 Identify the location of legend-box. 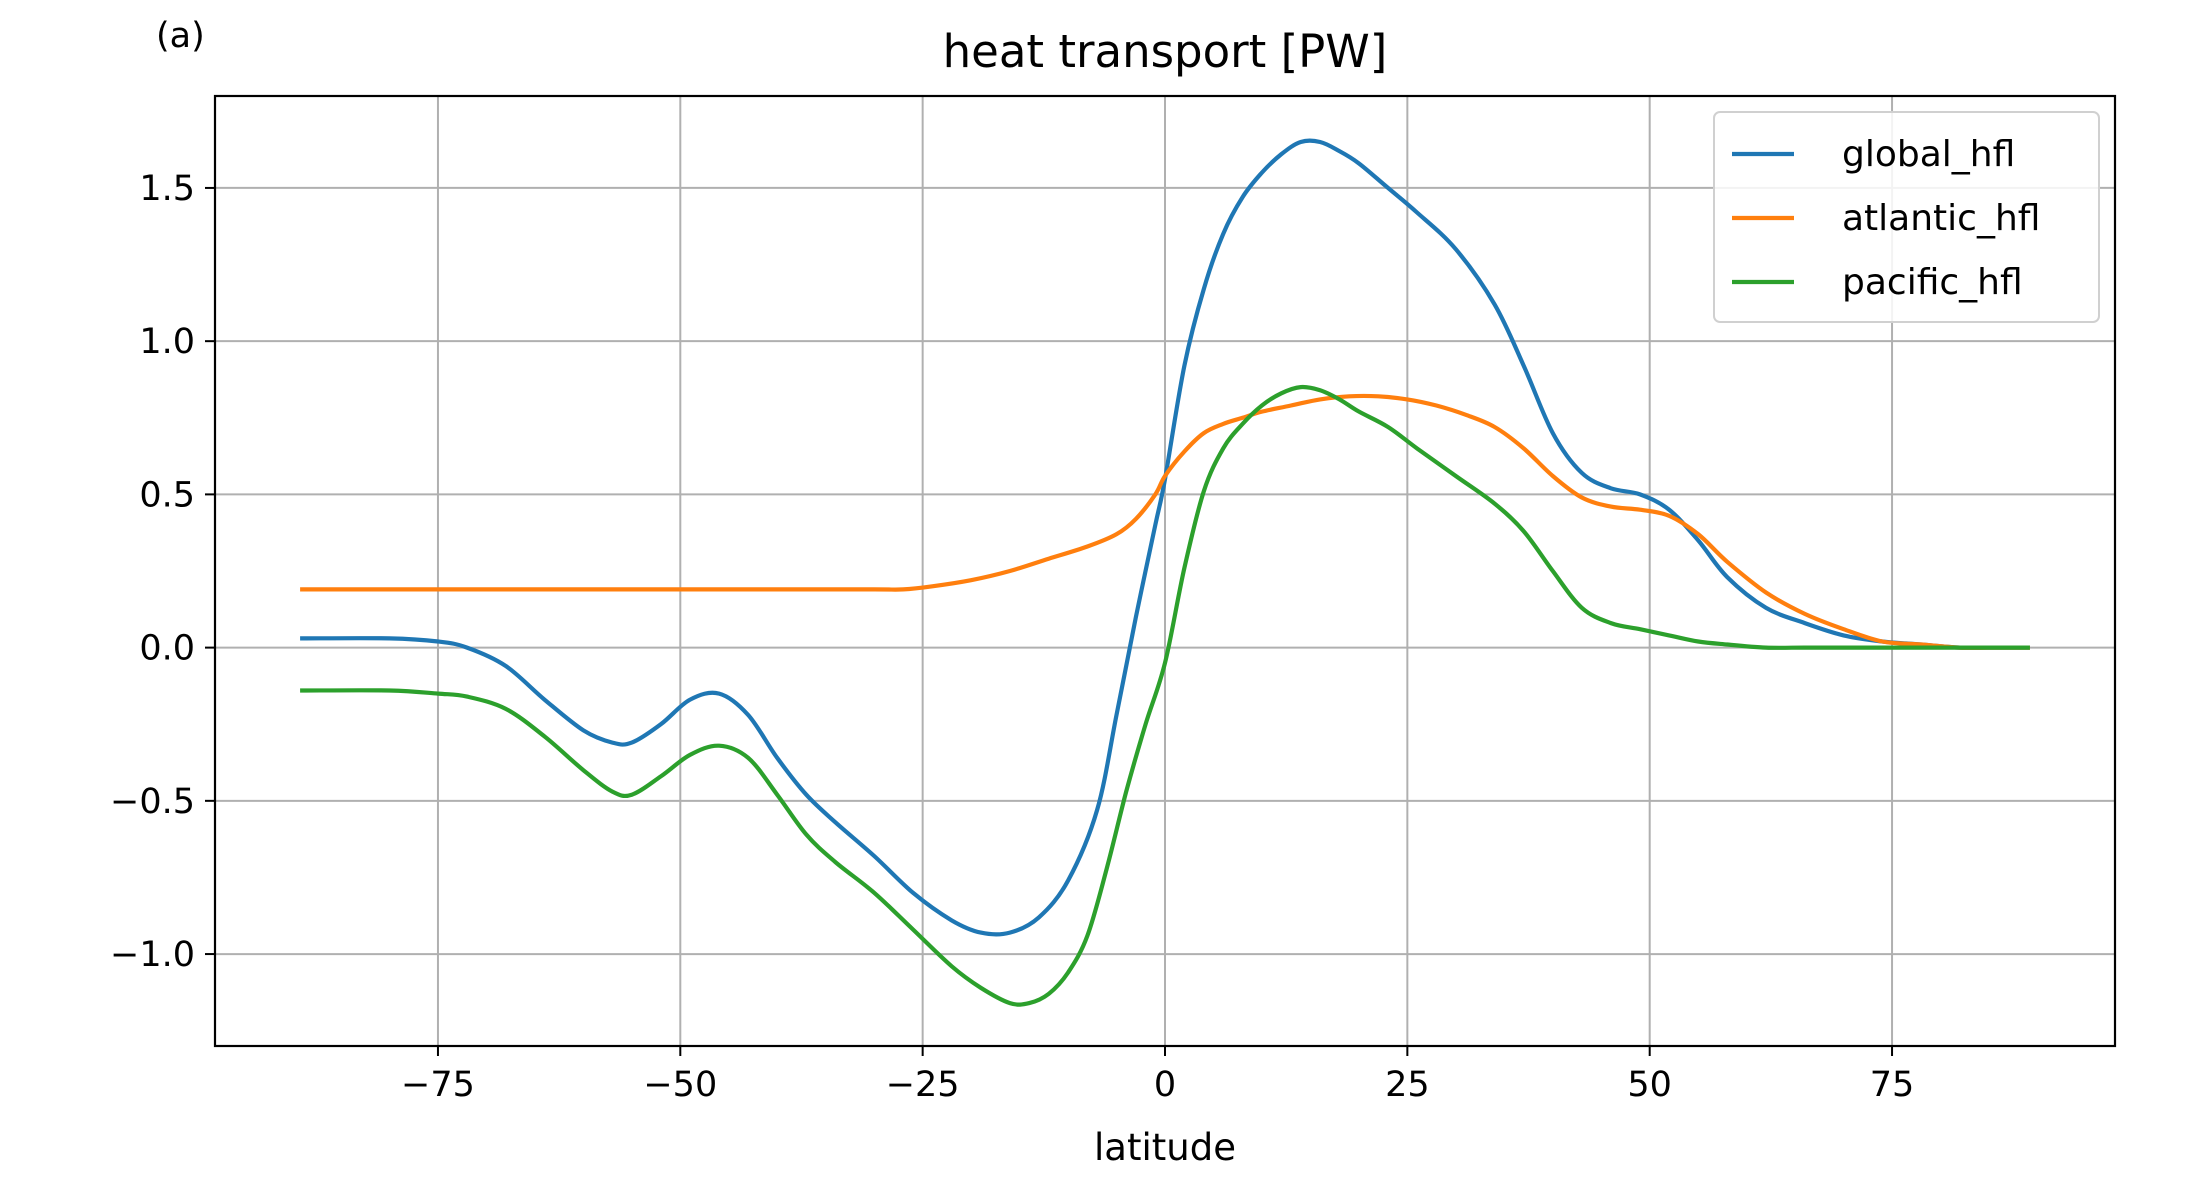
(1906, 217).